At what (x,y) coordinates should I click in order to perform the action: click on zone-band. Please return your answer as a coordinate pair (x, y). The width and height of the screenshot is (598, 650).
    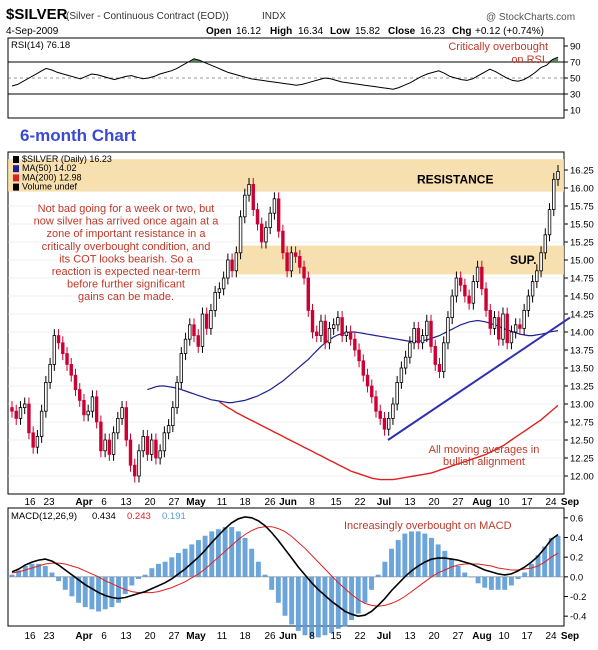
    Looking at the image, I should click on (286, 175).